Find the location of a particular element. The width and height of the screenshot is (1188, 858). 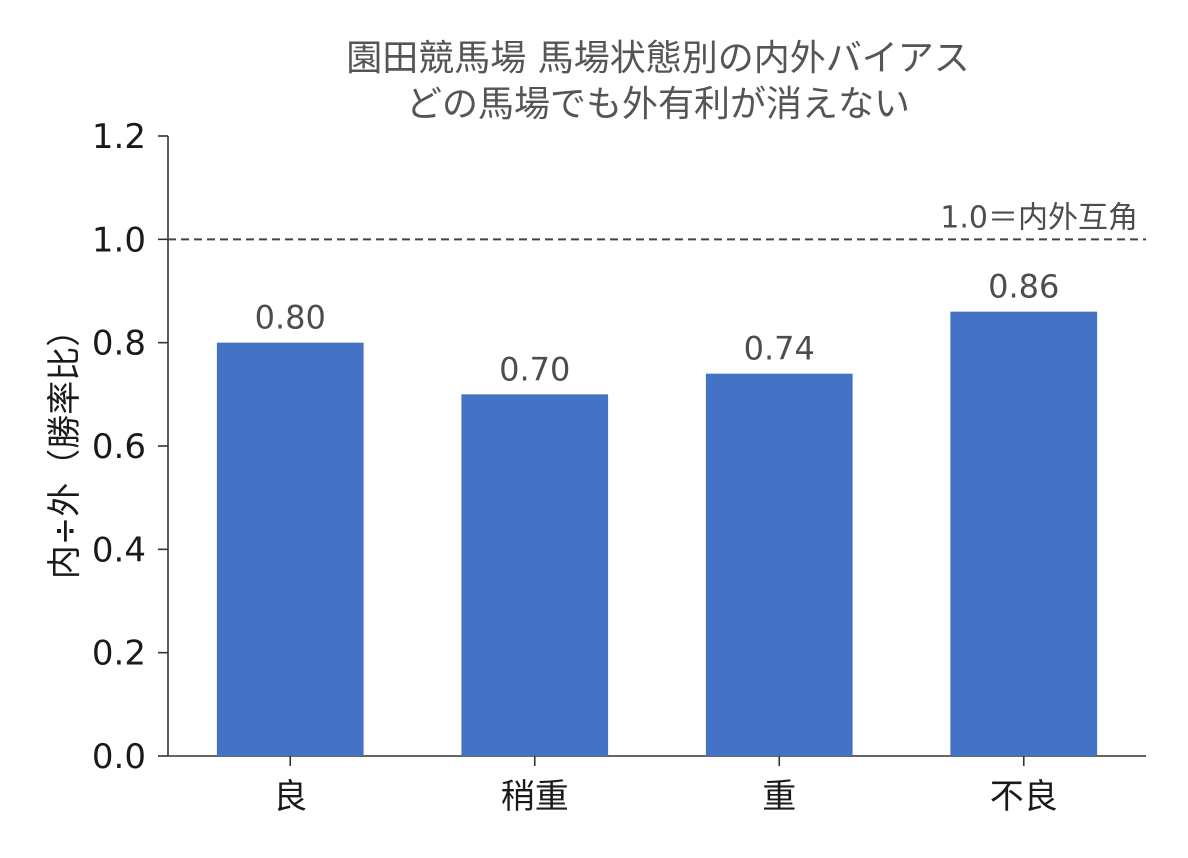

x-tick-label: 重 is located at coordinates (779, 797).